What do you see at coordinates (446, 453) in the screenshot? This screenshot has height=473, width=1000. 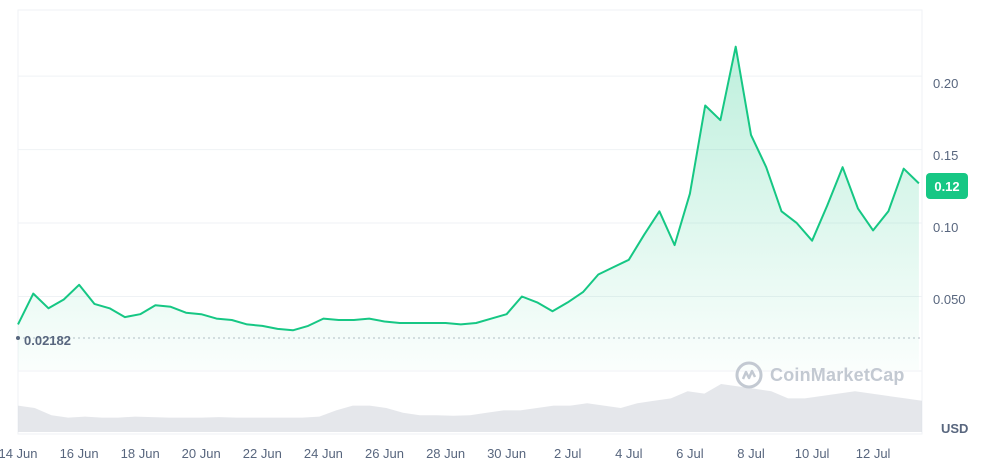 I see `x-tick-label: 28 Jun` at bounding box center [446, 453].